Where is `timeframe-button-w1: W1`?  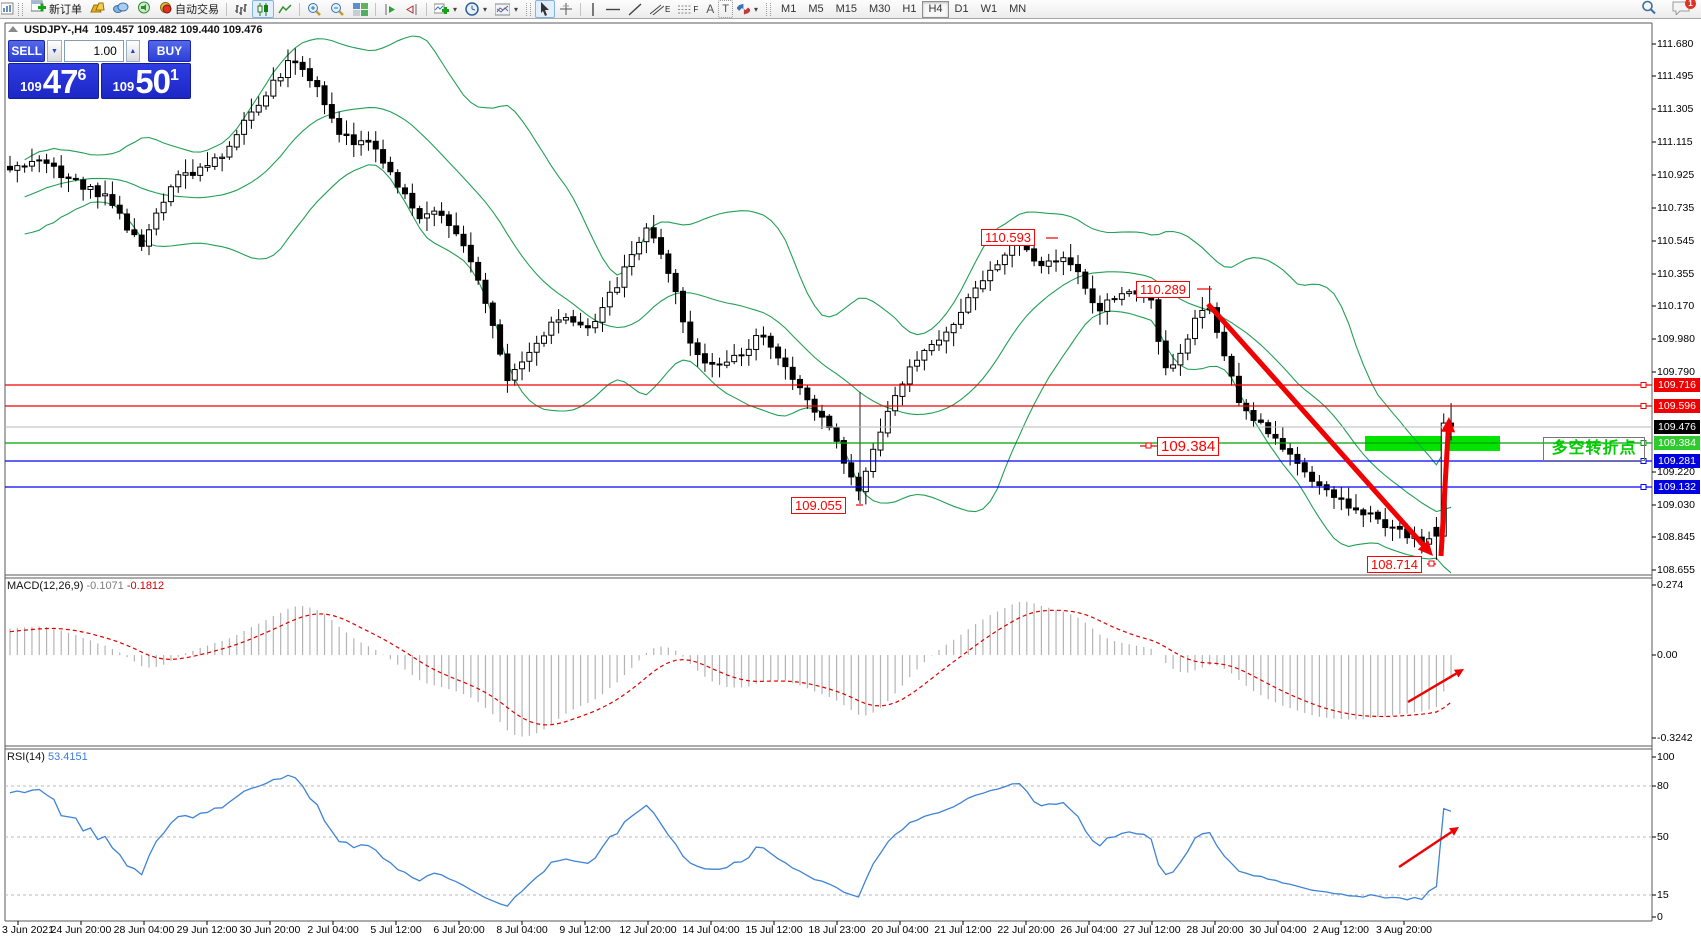 timeframe-button-w1: W1 is located at coordinates (989, 8).